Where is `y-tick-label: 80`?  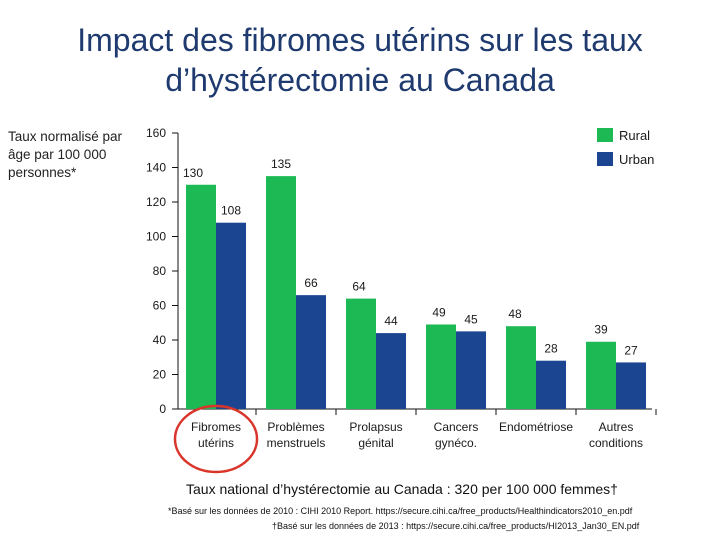
y-tick-label: 80 is located at coordinates (160, 271).